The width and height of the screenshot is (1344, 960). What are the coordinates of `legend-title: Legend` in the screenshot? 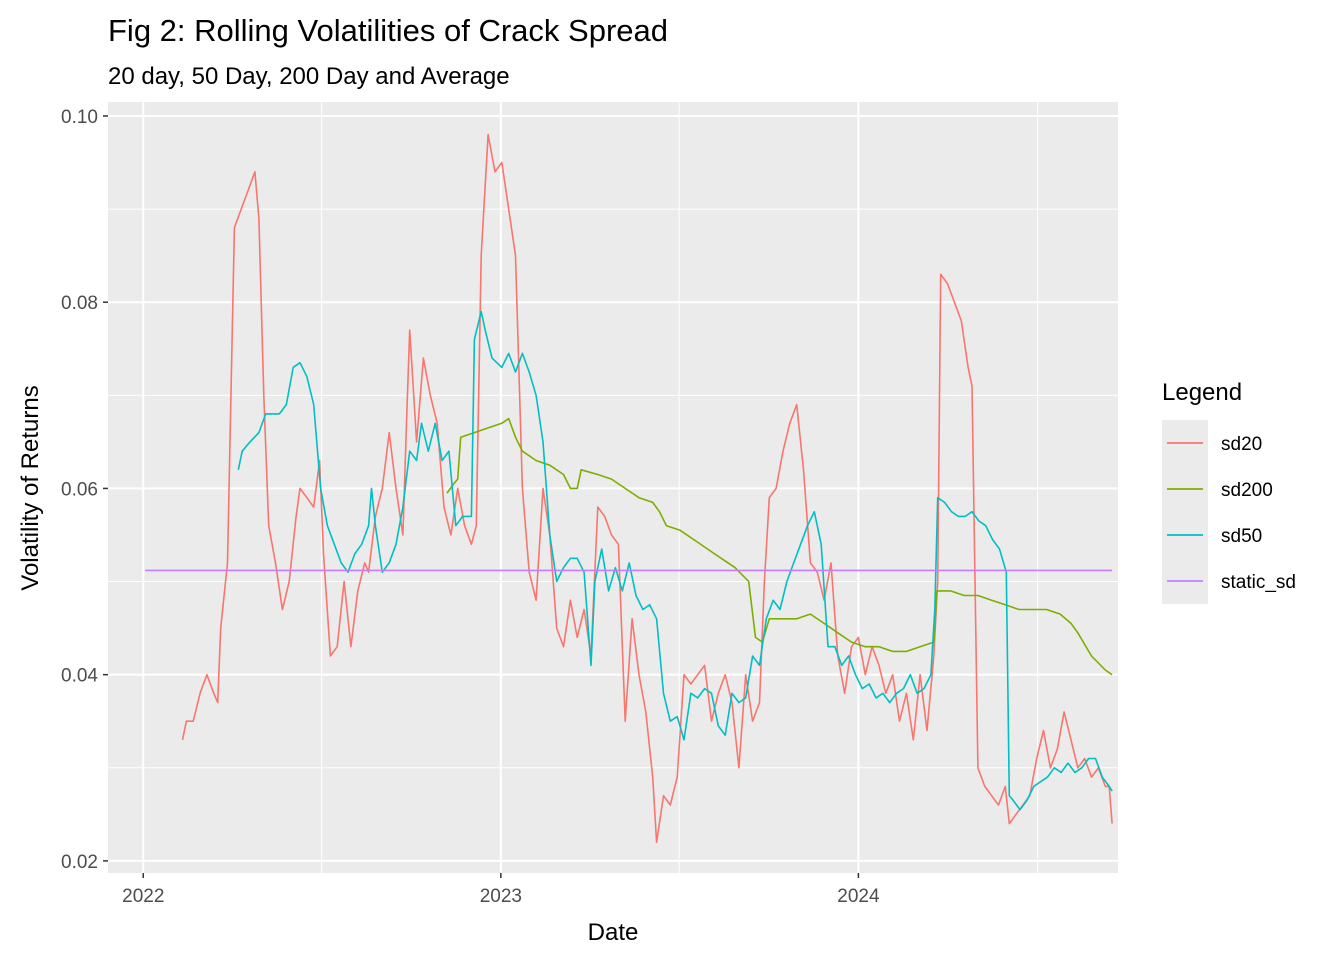 It's located at (1202, 392).